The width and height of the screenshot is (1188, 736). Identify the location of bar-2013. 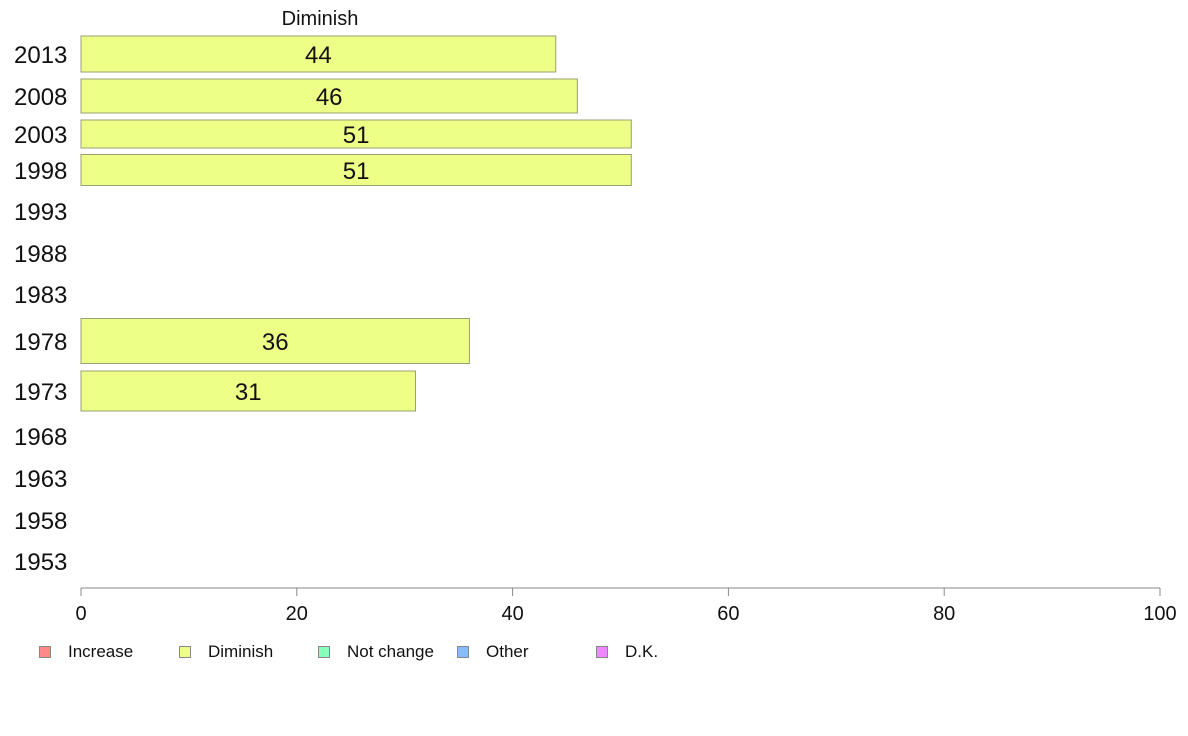
(318, 54).